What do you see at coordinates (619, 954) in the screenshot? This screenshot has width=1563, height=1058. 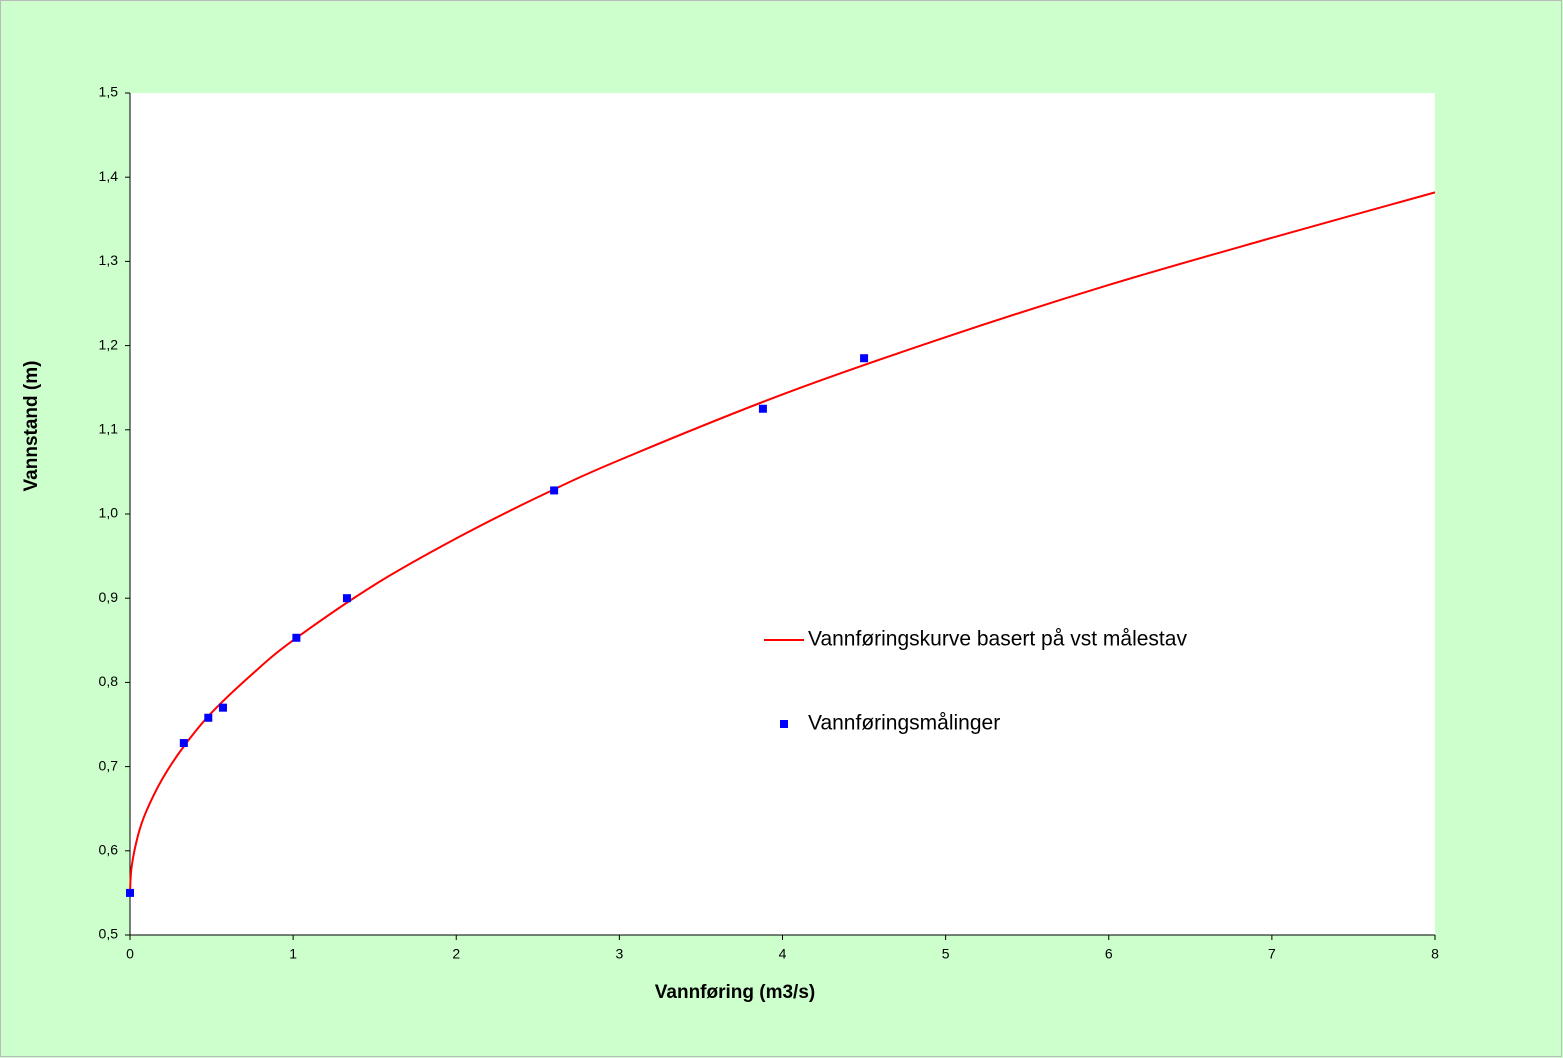 I see `x-tick-label: 3` at bounding box center [619, 954].